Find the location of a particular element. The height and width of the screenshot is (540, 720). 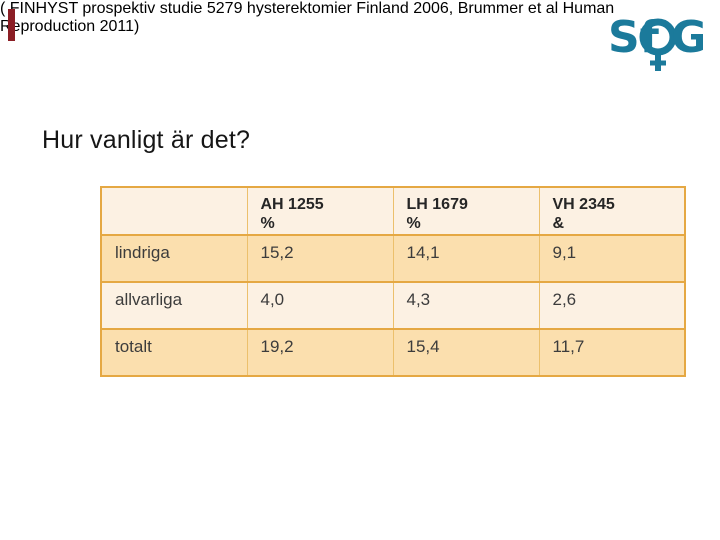

table-header-row: AH 1255 % LH 1679 % VH 2345 & is located at coordinates (393, 211).